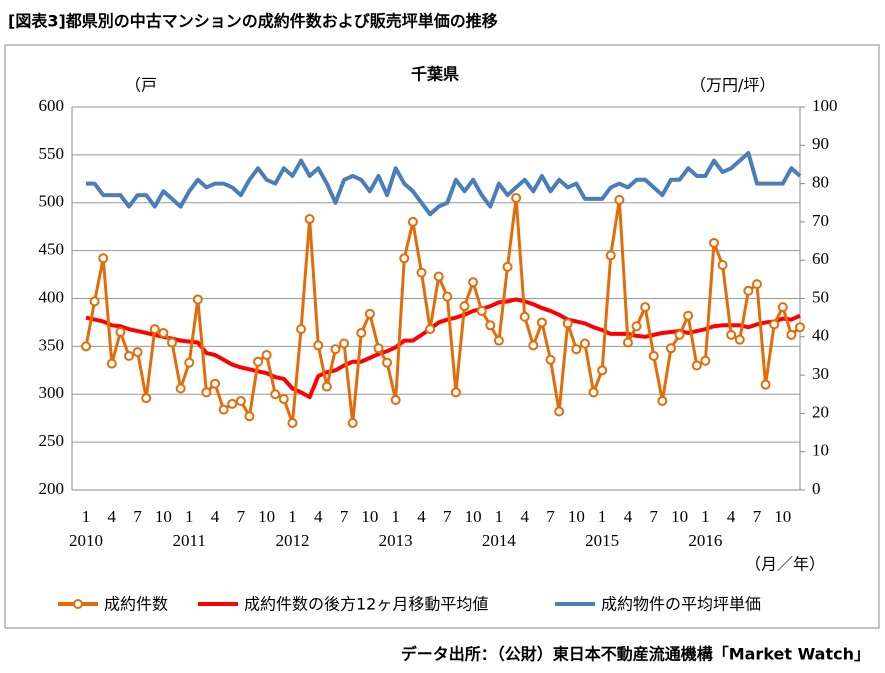 The image size is (885, 673). I want to click on y2-tick-label: 40, so click(820, 335).